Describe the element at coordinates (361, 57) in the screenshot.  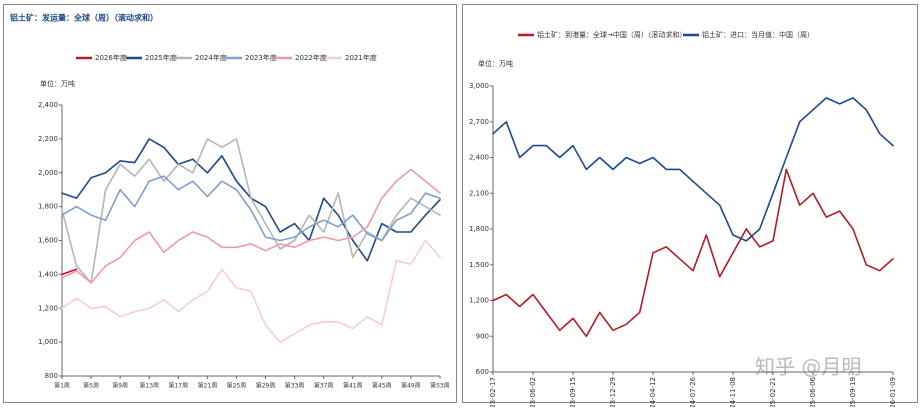
I see `legend-label: 2021年度` at that location.